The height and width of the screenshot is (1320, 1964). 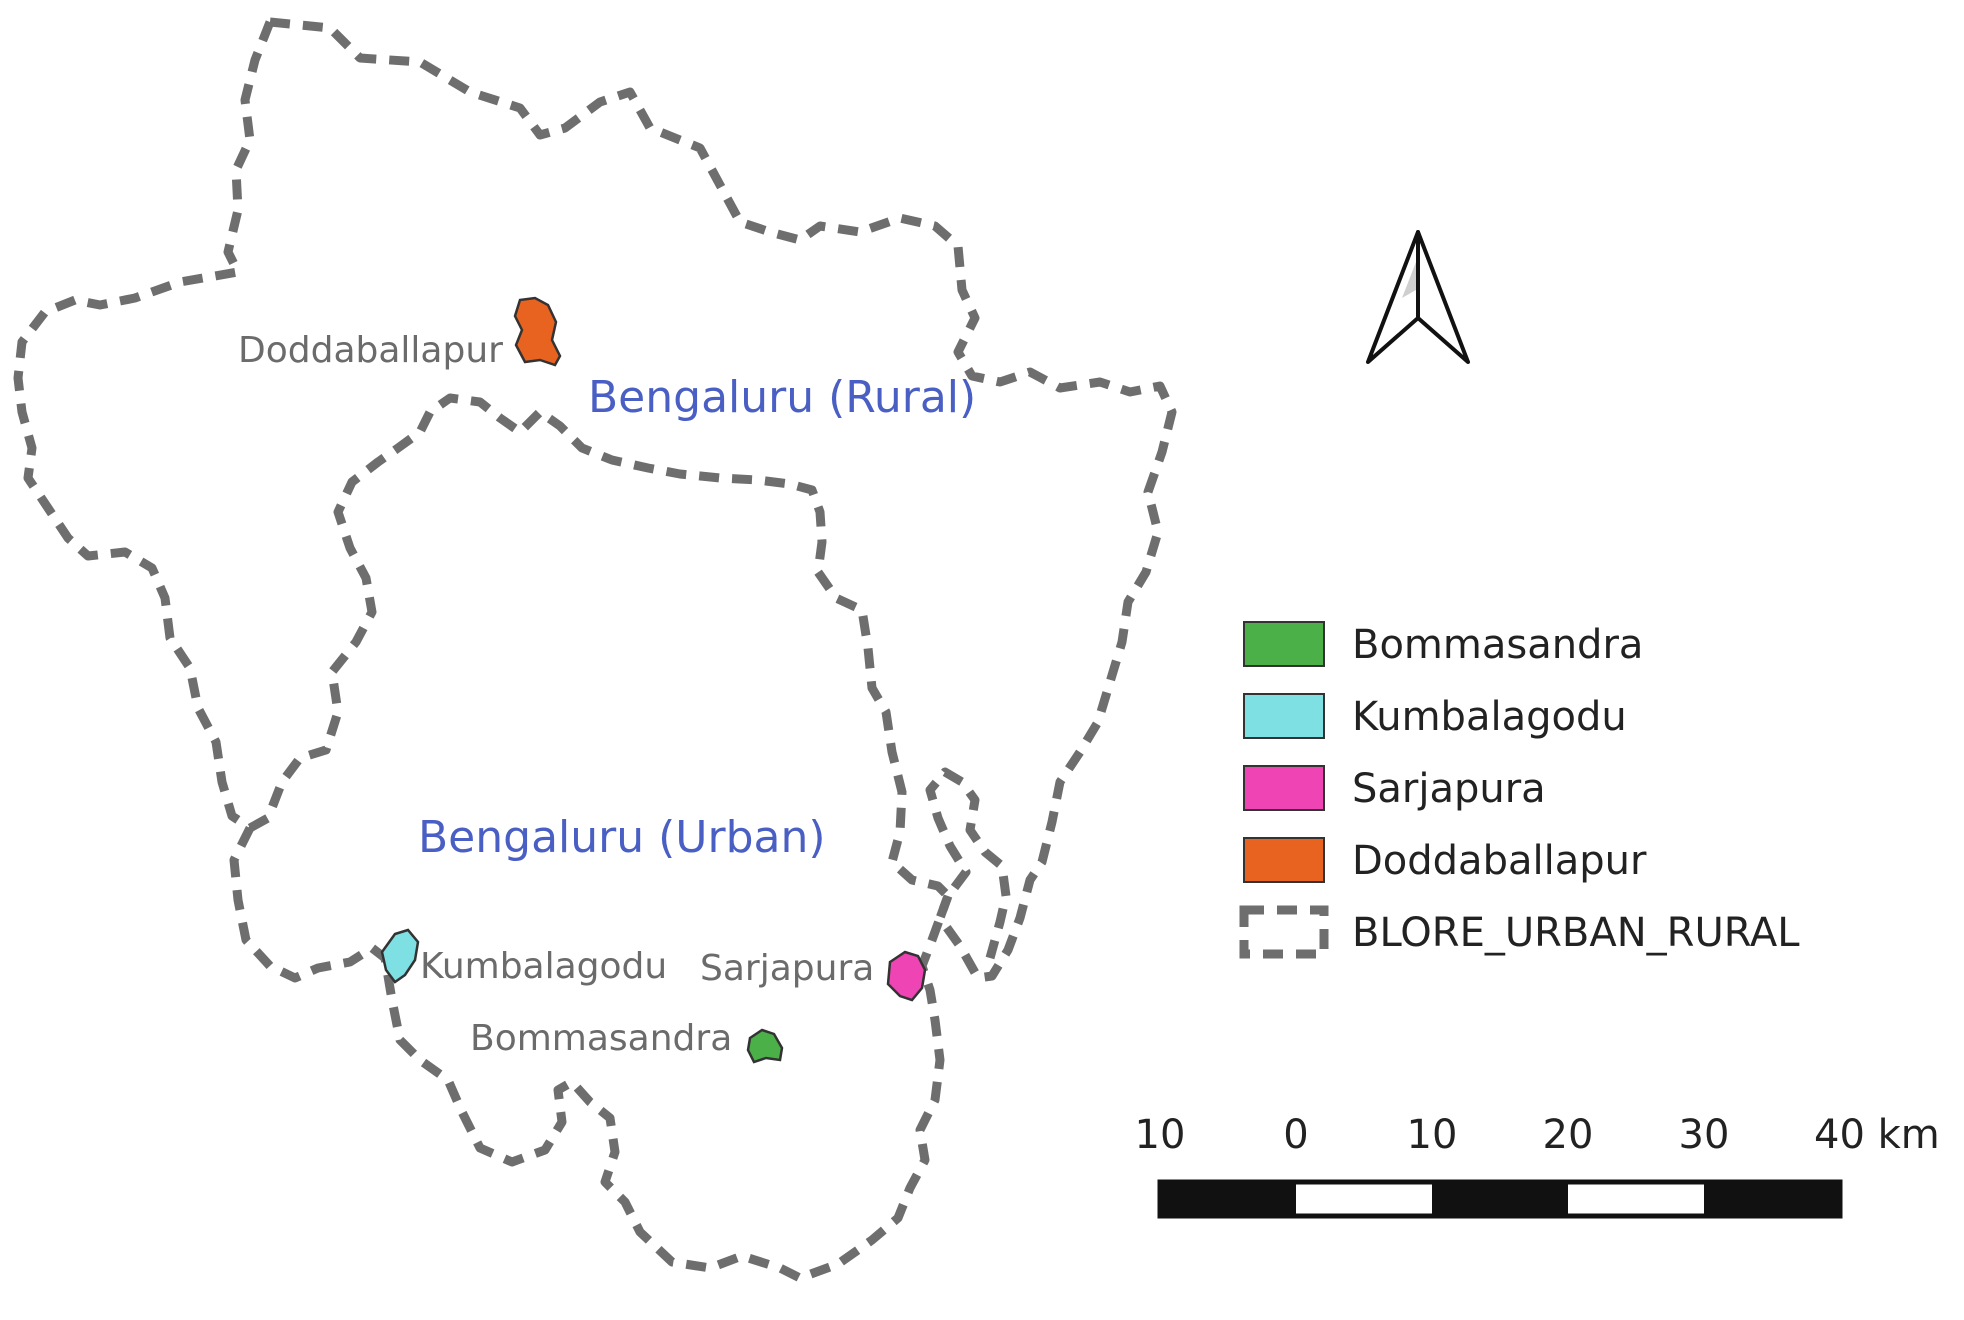 I want to click on urban-region-label: Bengaluru (Urban), so click(x=622, y=837).